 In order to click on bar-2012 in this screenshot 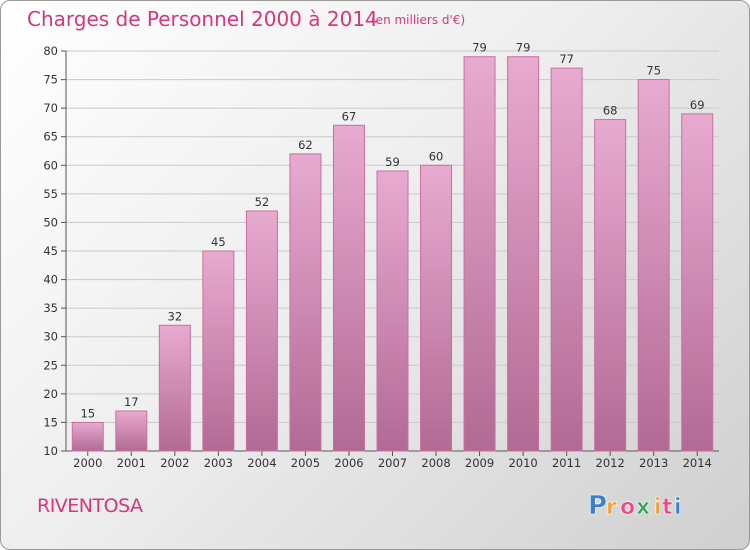, I will do `click(610, 285)`.